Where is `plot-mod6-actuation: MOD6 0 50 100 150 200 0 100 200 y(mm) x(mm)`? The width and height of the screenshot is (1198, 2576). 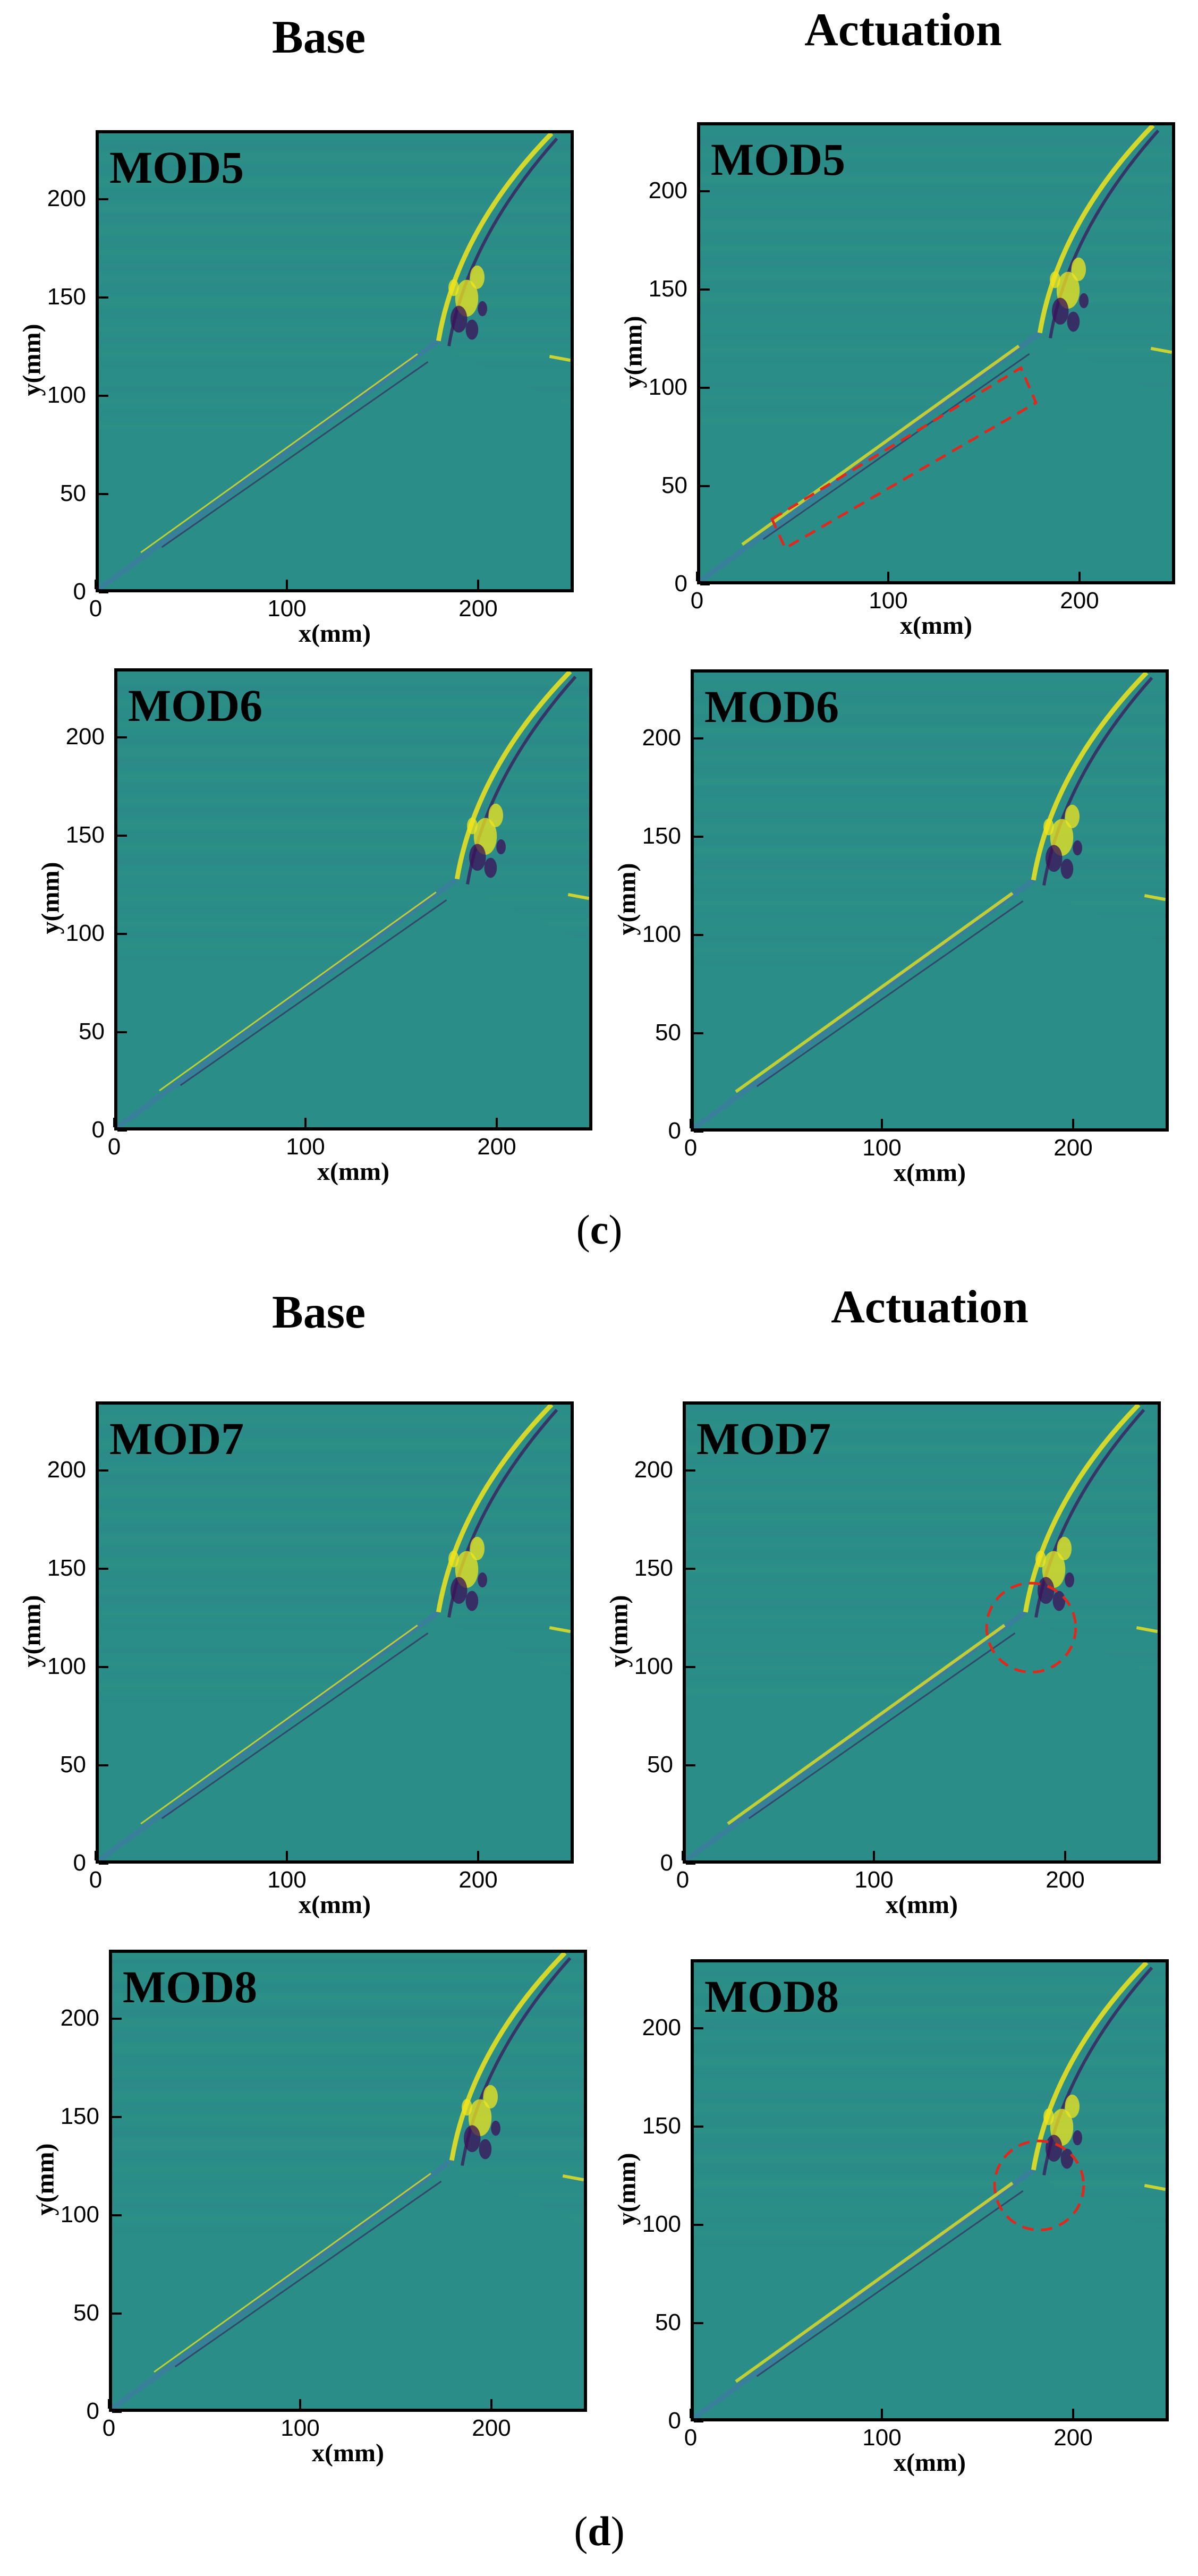 plot-mod6-actuation: MOD6 0 50 100 150 200 0 100 200 y(mm) x(mm) is located at coordinates (891, 928).